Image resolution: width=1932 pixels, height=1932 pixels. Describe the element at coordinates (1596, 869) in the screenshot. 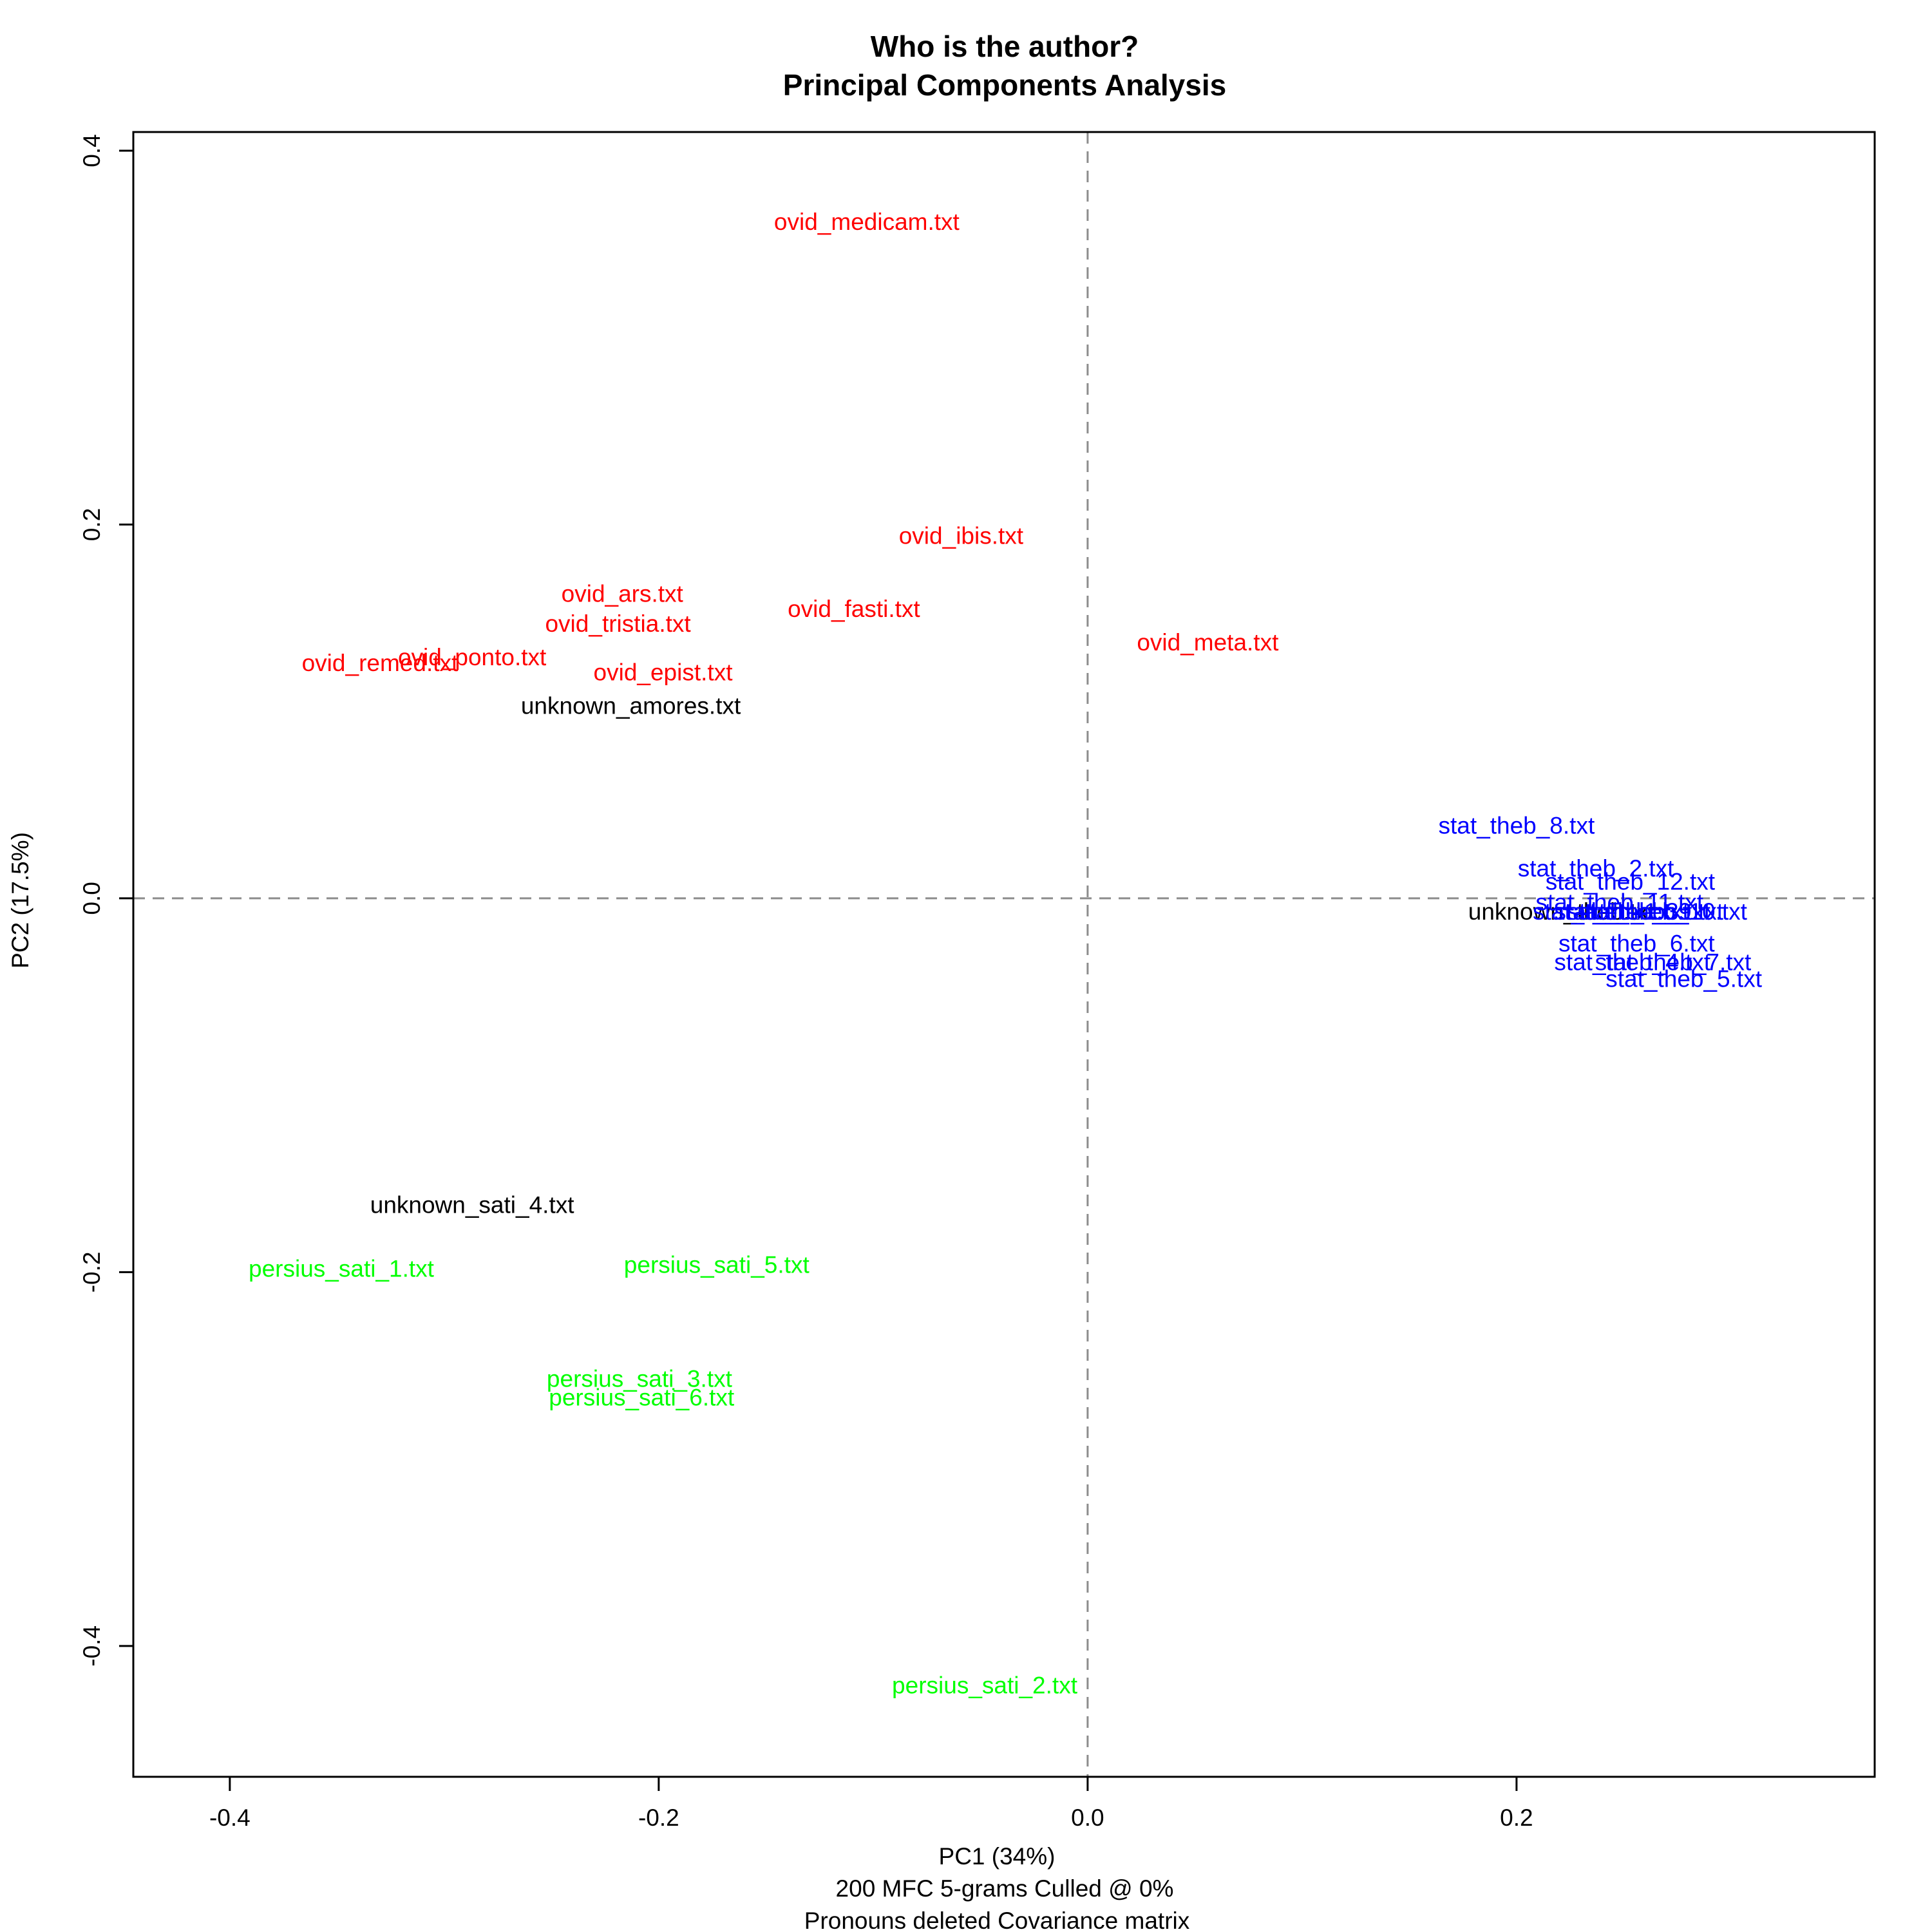

I see `point-label: stat_theb_2.txt` at that location.